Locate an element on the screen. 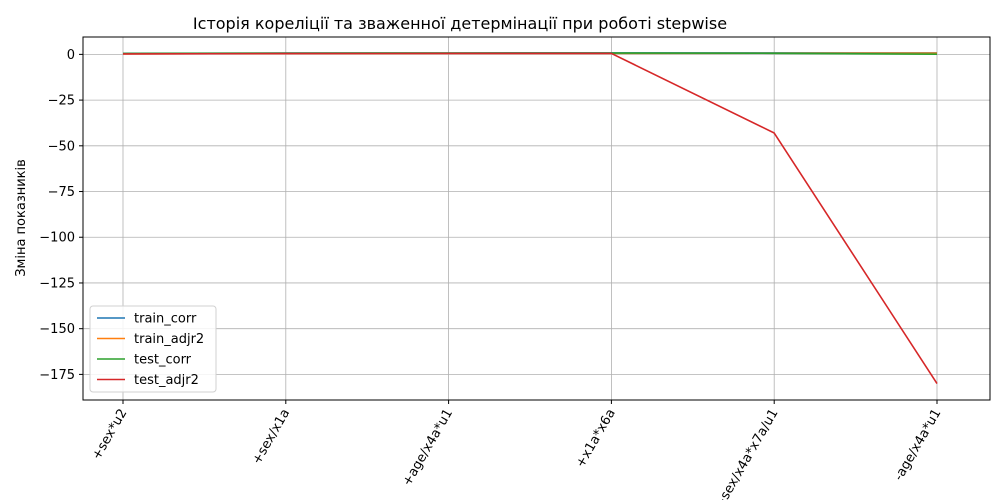  x-tick-label: -age/x4a*u1 is located at coordinates (917, 445).